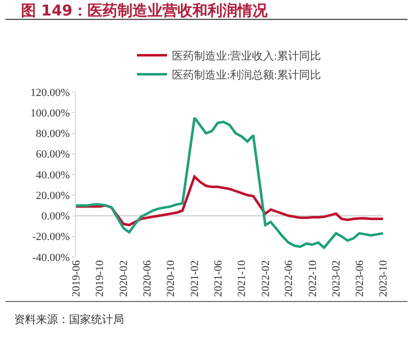 The height and width of the screenshot is (342, 419). Describe the element at coordinates (148, 278) in the screenshot. I see `x-tick-label: 2020-06` at that location.